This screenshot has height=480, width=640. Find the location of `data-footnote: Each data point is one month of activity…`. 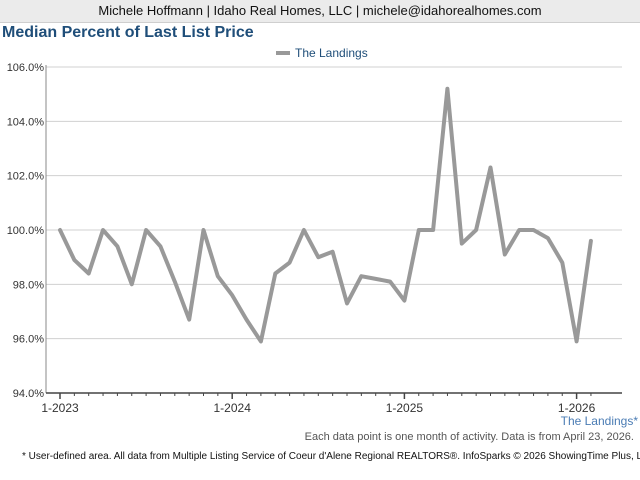

data-footnote: Each data point is one month of activity… is located at coordinates (469, 437).